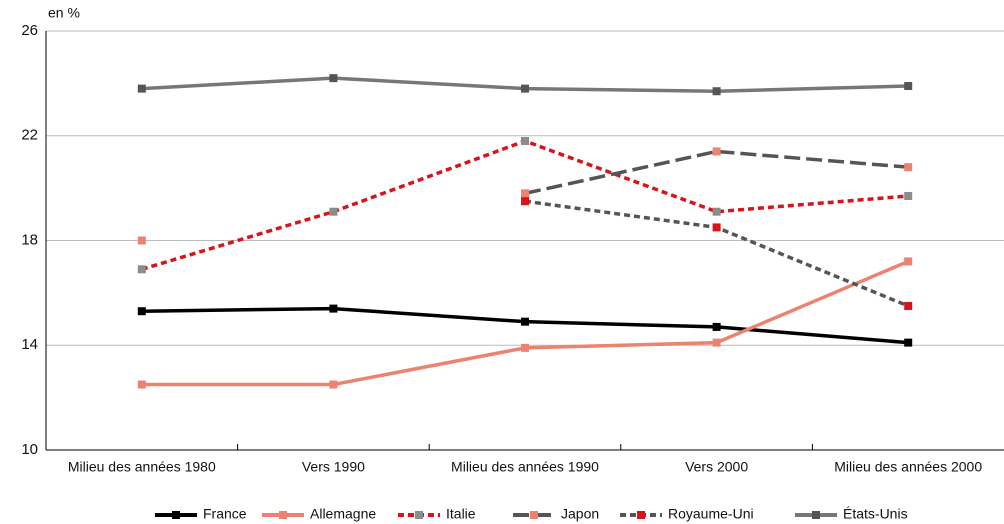  Describe the element at coordinates (875, 514) in the screenshot. I see `legend-label: États-Unis` at that location.